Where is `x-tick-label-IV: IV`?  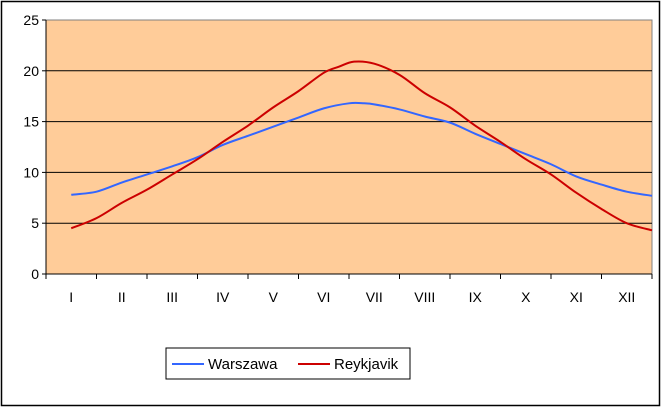 x-tick-label-IV: IV is located at coordinates (223, 297).